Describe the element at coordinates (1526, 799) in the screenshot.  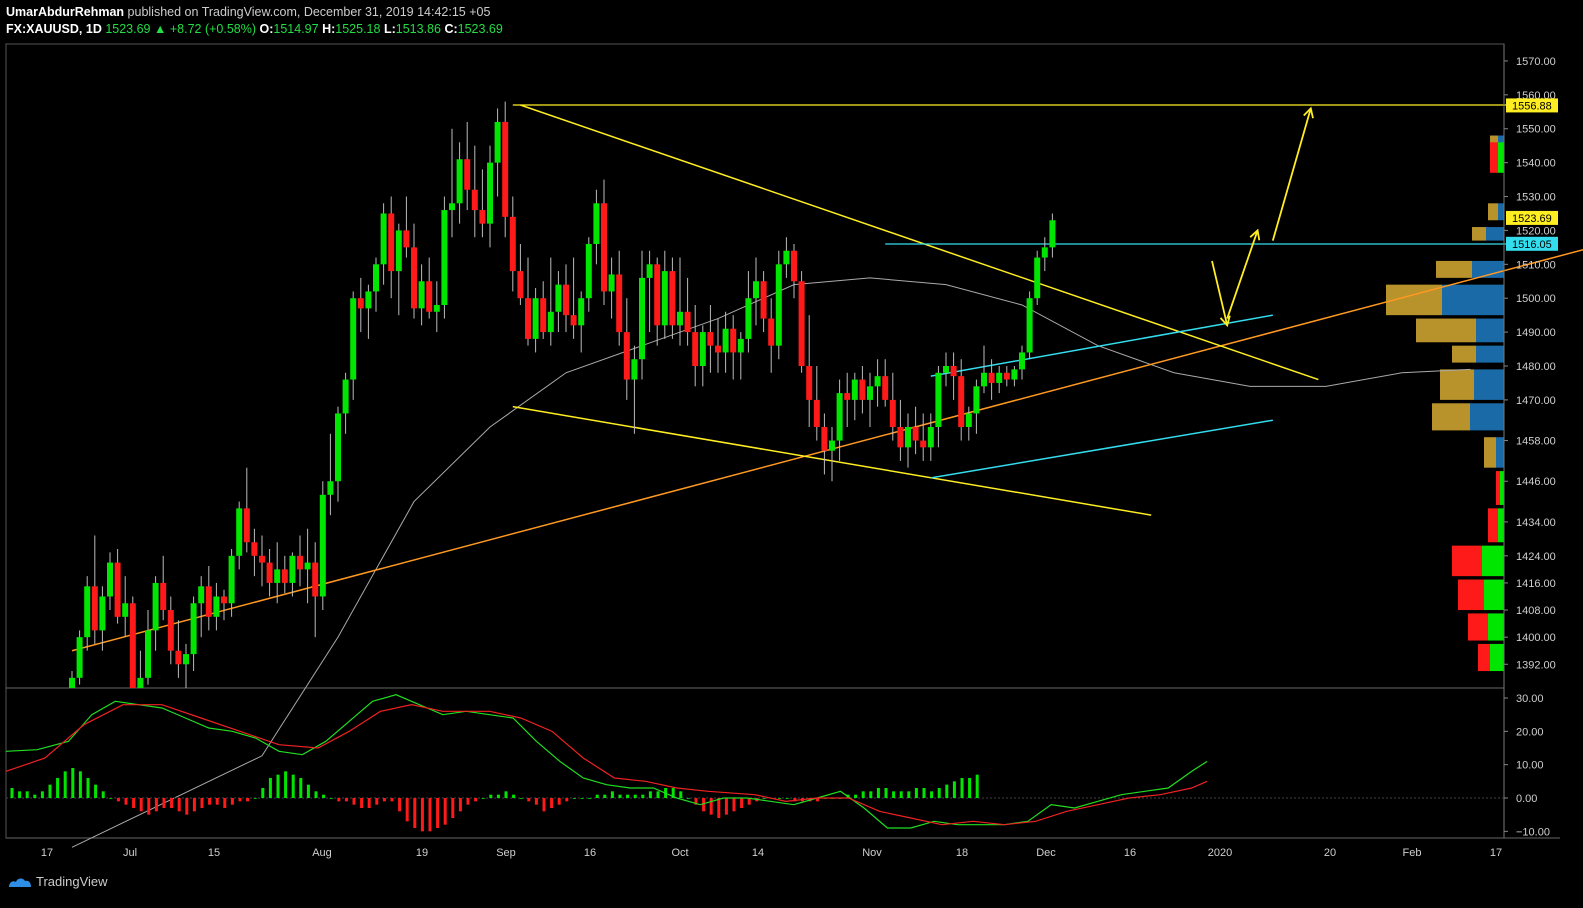
I see `macd-y-tick-label-3: 0.00` at that location.